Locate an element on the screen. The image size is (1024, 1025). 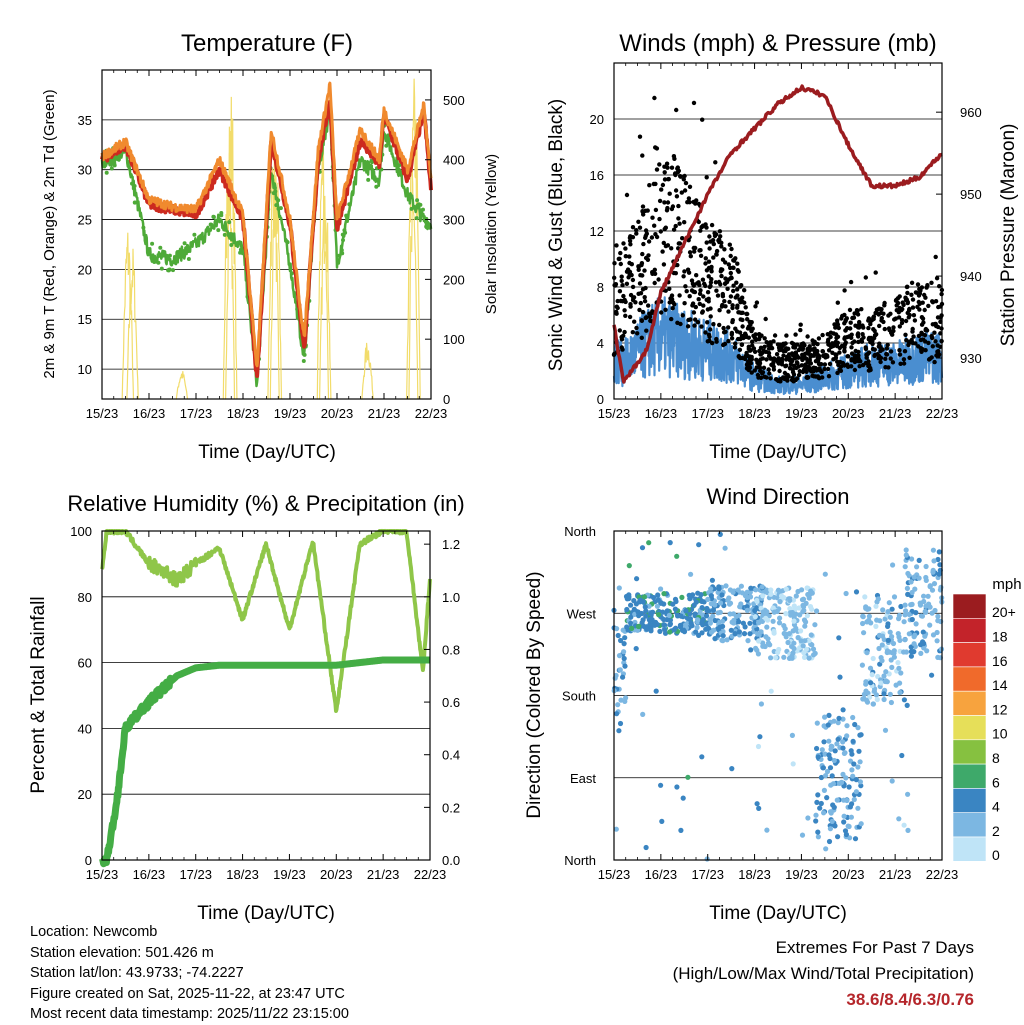
humidity-right-tick-label: 0.6 is located at coordinates (451, 702).